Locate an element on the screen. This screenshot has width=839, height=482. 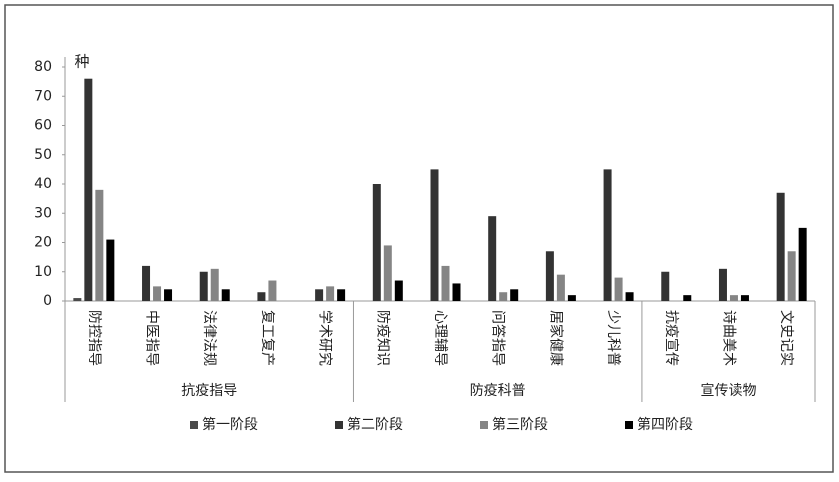
y-tick-label: 40 is located at coordinates (43, 184).